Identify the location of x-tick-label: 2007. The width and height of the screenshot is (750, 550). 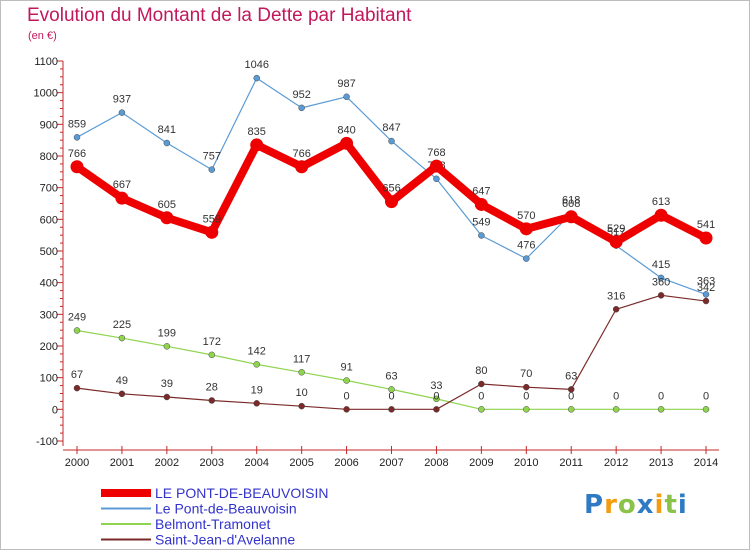
(391, 463).